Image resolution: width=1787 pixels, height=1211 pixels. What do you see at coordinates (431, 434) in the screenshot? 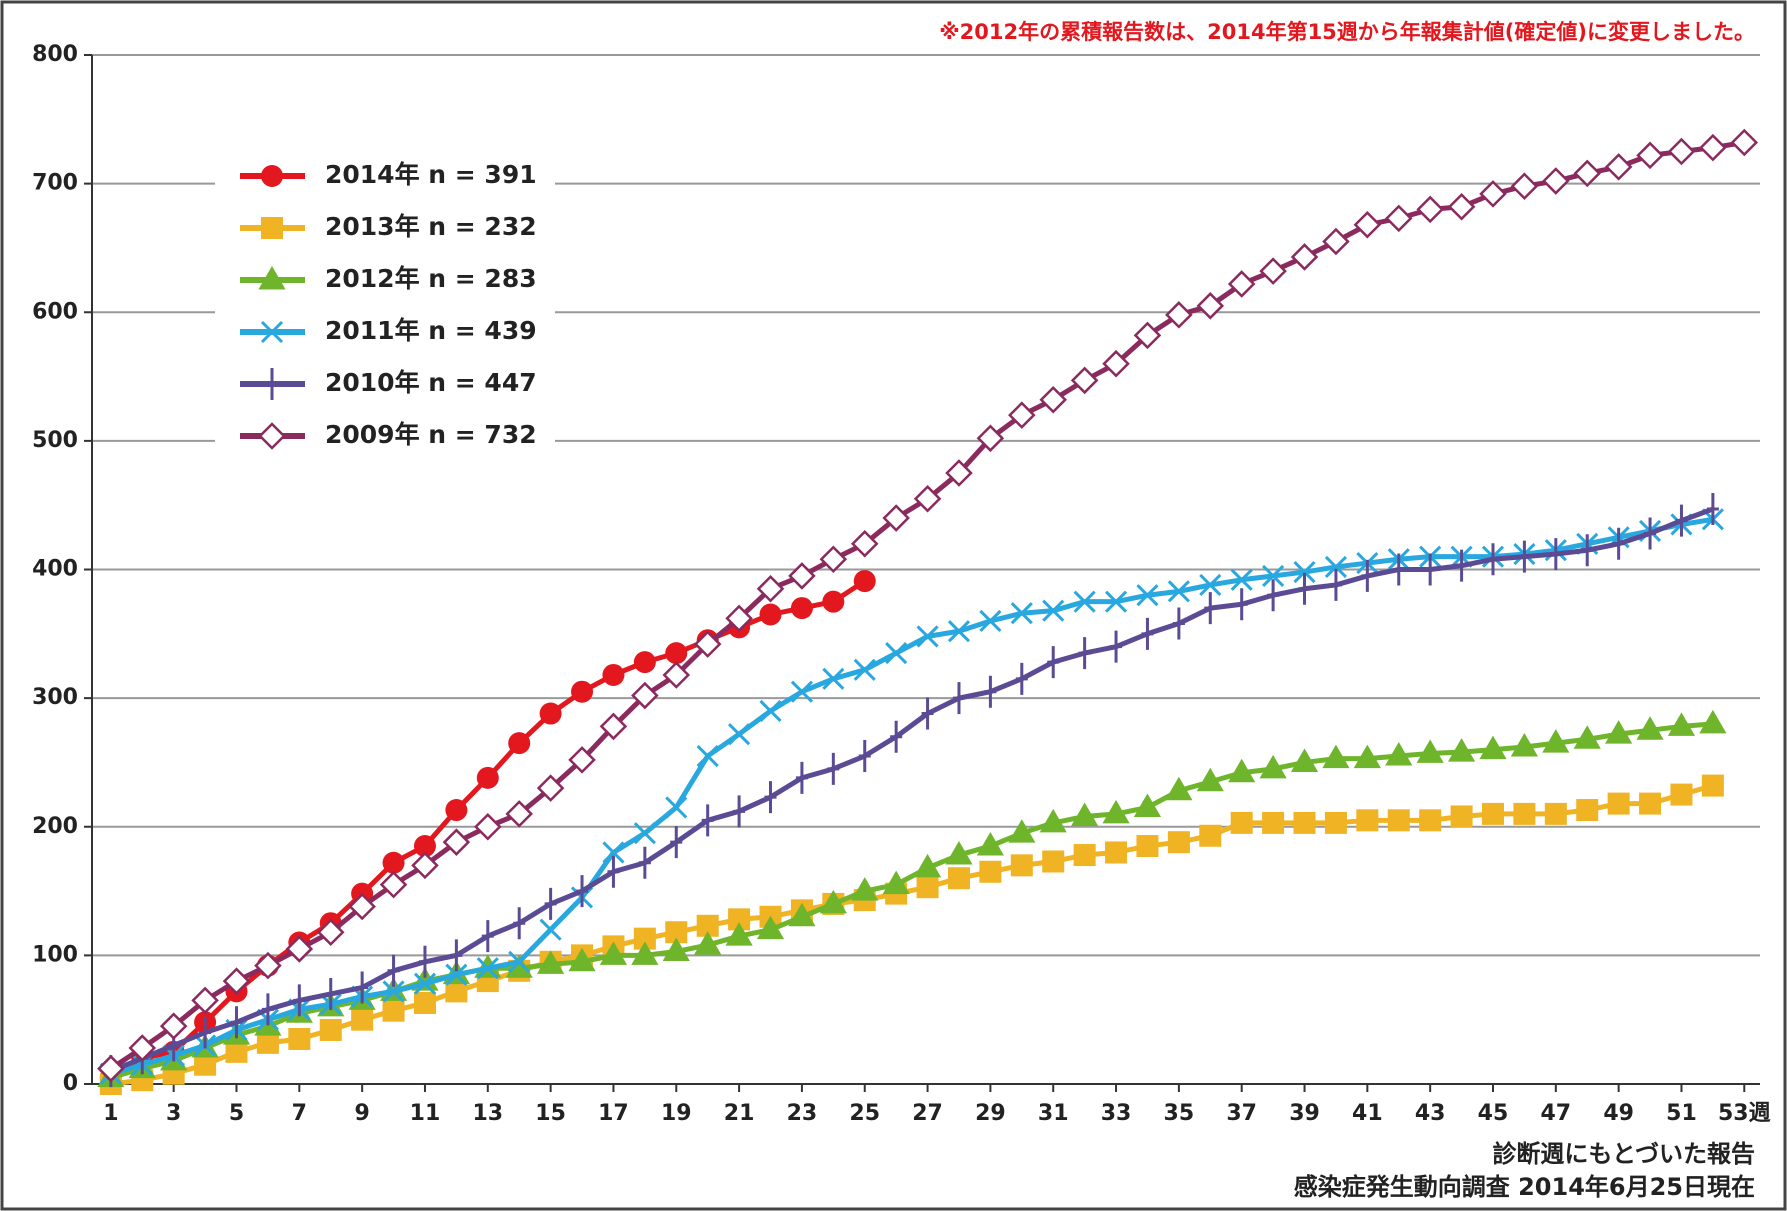
I see `legend-label: 2009年 n = 732` at bounding box center [431, 434].